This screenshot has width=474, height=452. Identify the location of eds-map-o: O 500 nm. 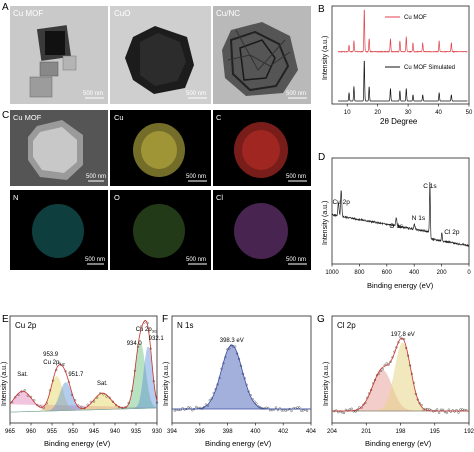
(160, 230).